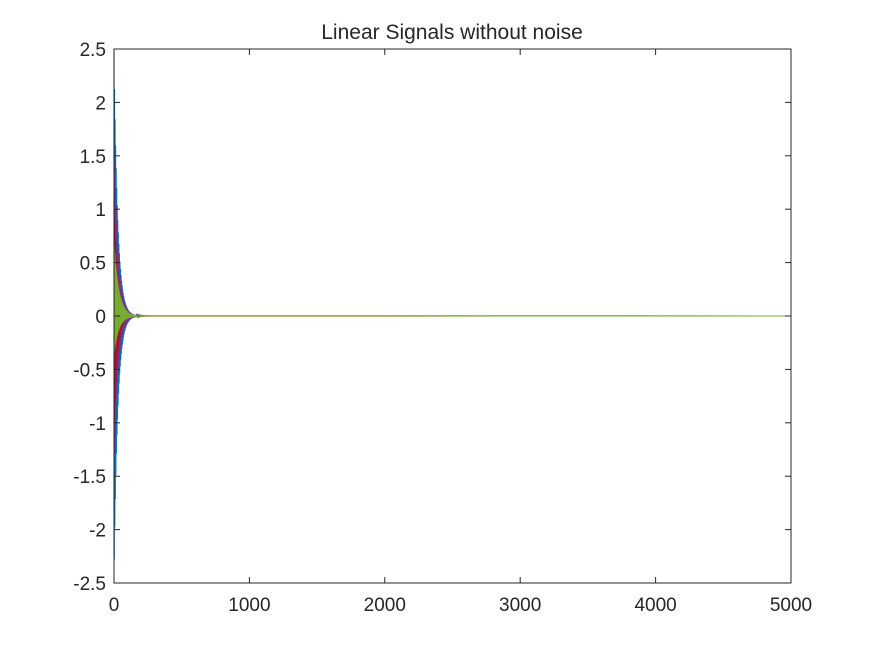 The width and height of the screenshot is (875, 656). Describe the element at coordinates (655, 605) in the screenshot. I see `x-tick-label: 4000` at that location.